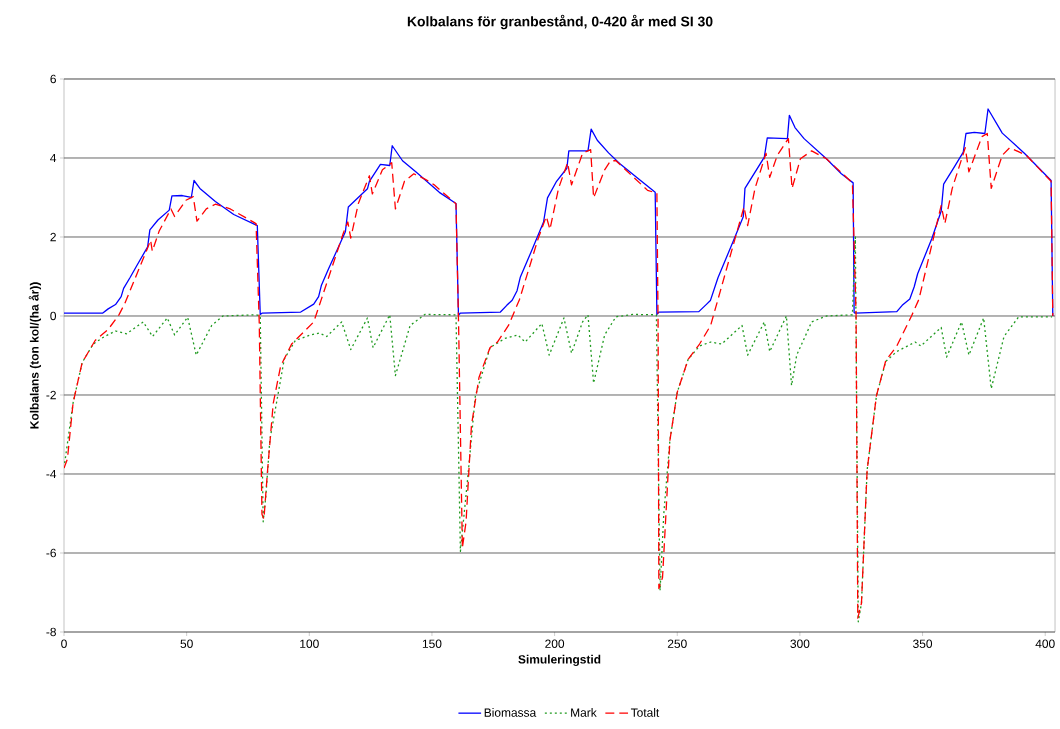  Describe the element at coordinates (432, 643) in the screenshot. I see `x-tick-label: 150` at that location.